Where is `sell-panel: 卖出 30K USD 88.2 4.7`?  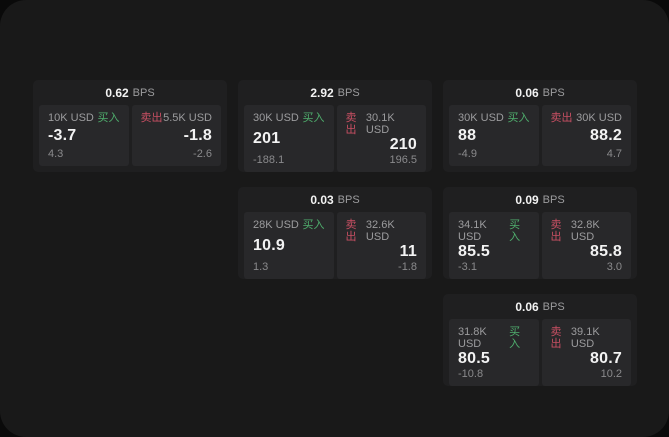
sell-panel: 卖出 30K USD 88.2 4.7 is located at coordinates (586, 135).